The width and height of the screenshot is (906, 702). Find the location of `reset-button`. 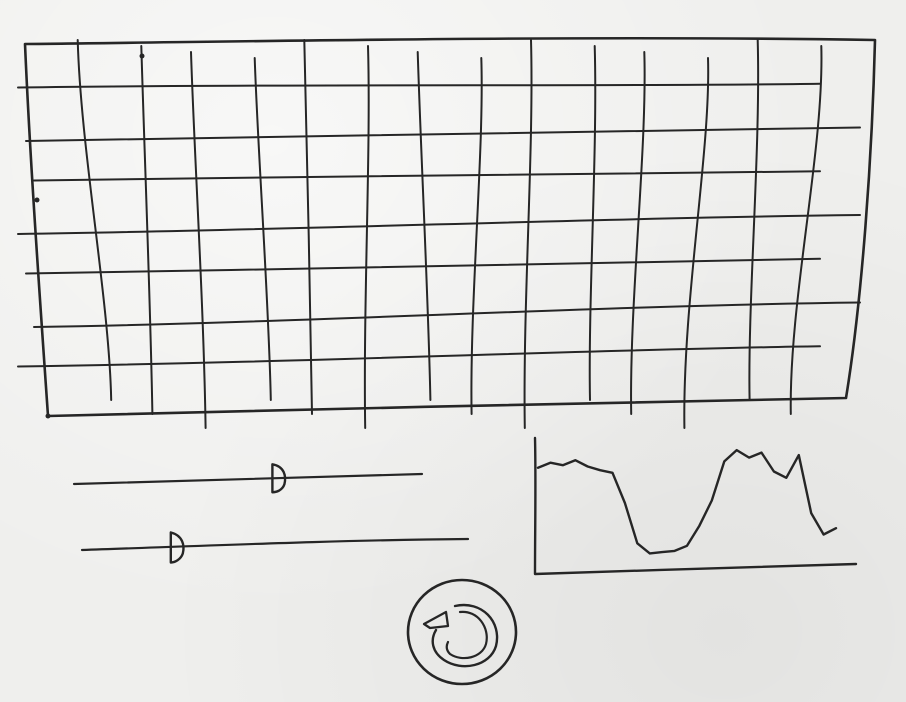

reset-button is located at coordinates (462, 632).